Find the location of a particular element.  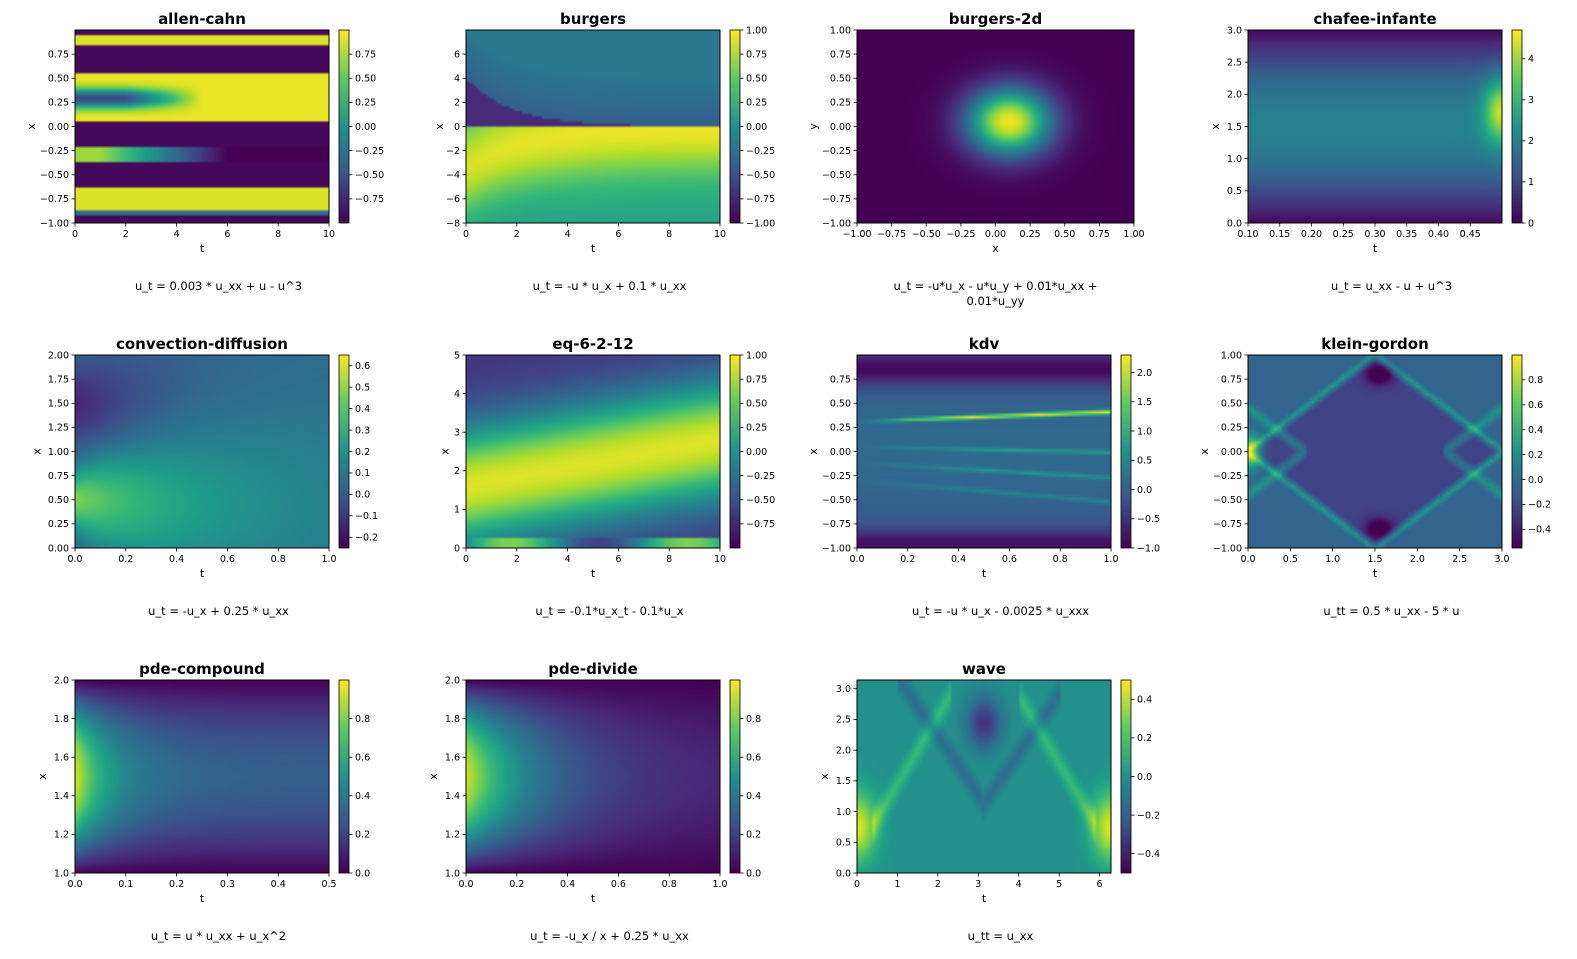

x-tick-label: 0.45 is located at coordinates (1470, 234).